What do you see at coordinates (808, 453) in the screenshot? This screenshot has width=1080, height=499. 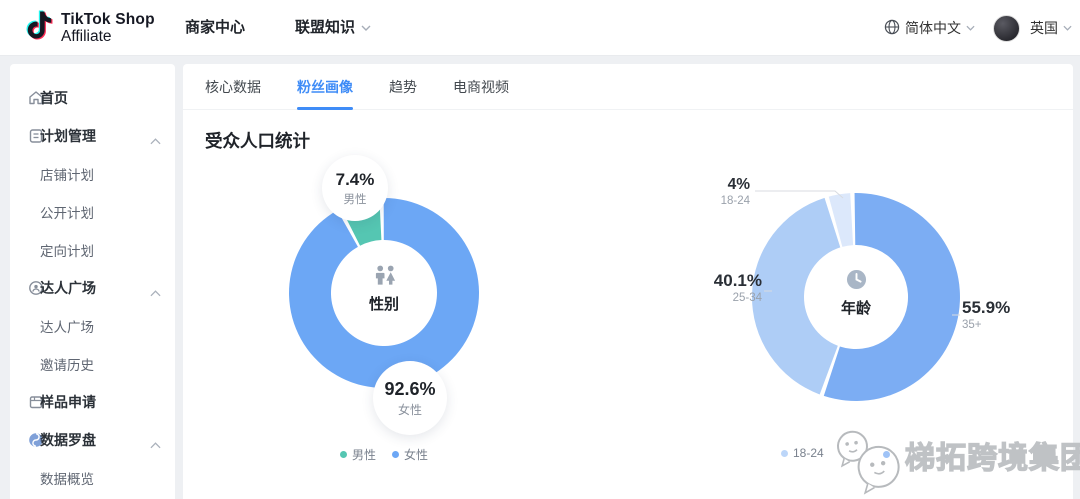 I see `legend-label: 18-24` at bounding box center [808, 453].